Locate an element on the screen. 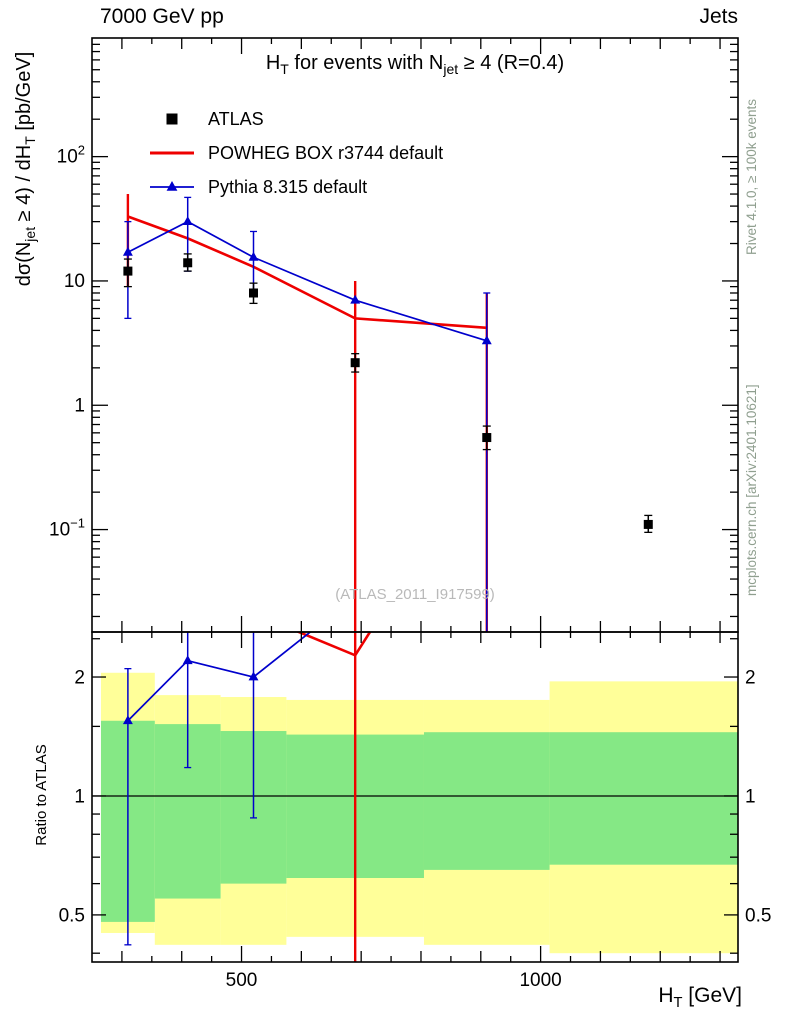 This screenshot has height=1024, width=786. svg-text: 10² is located at coordinates (71, 155).